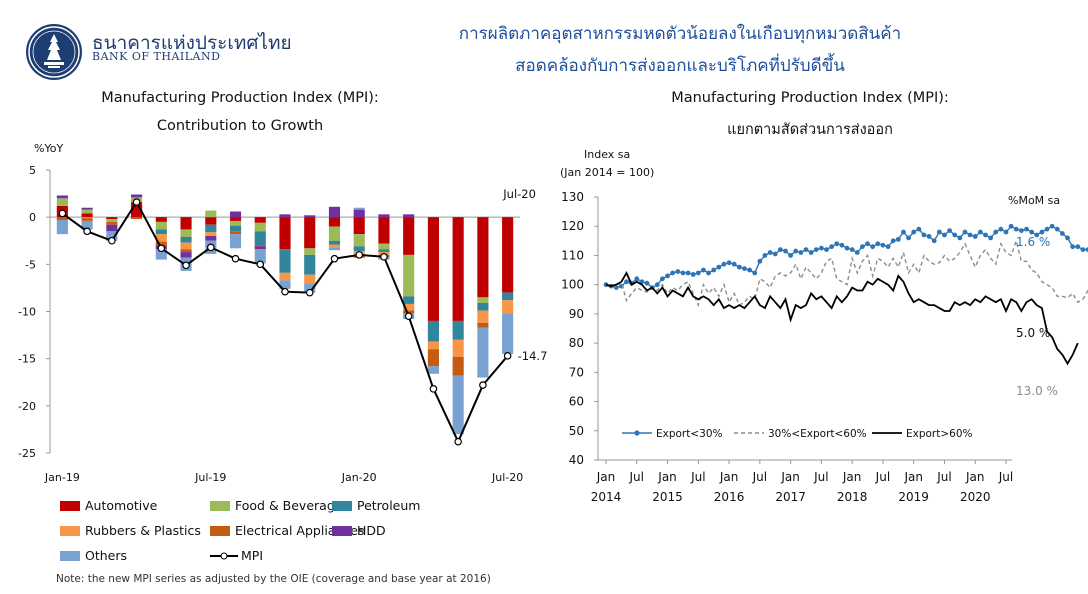 This screenshot has width=1088, height=594. I want to click on legend-label: MPI, so click(252, 555).